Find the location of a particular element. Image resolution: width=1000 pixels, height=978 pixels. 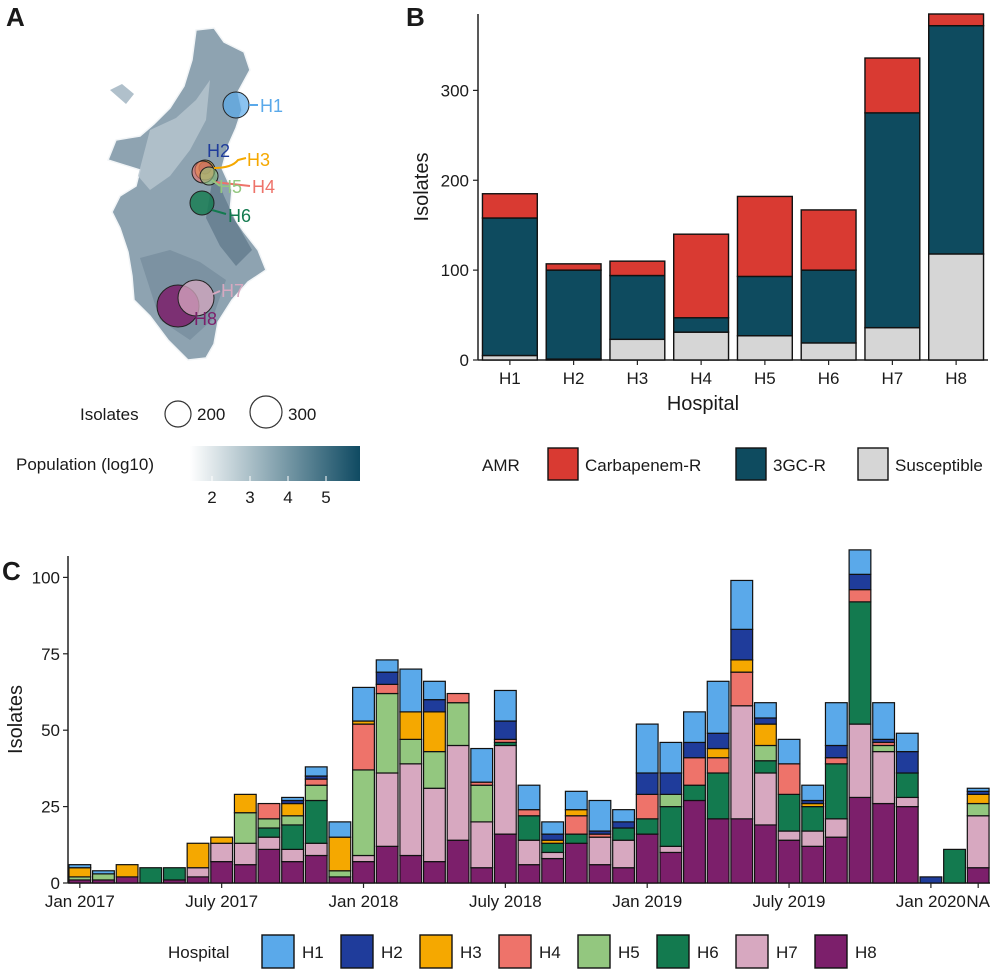

map-label-h3: H3 is located at coordinates (258, 160).